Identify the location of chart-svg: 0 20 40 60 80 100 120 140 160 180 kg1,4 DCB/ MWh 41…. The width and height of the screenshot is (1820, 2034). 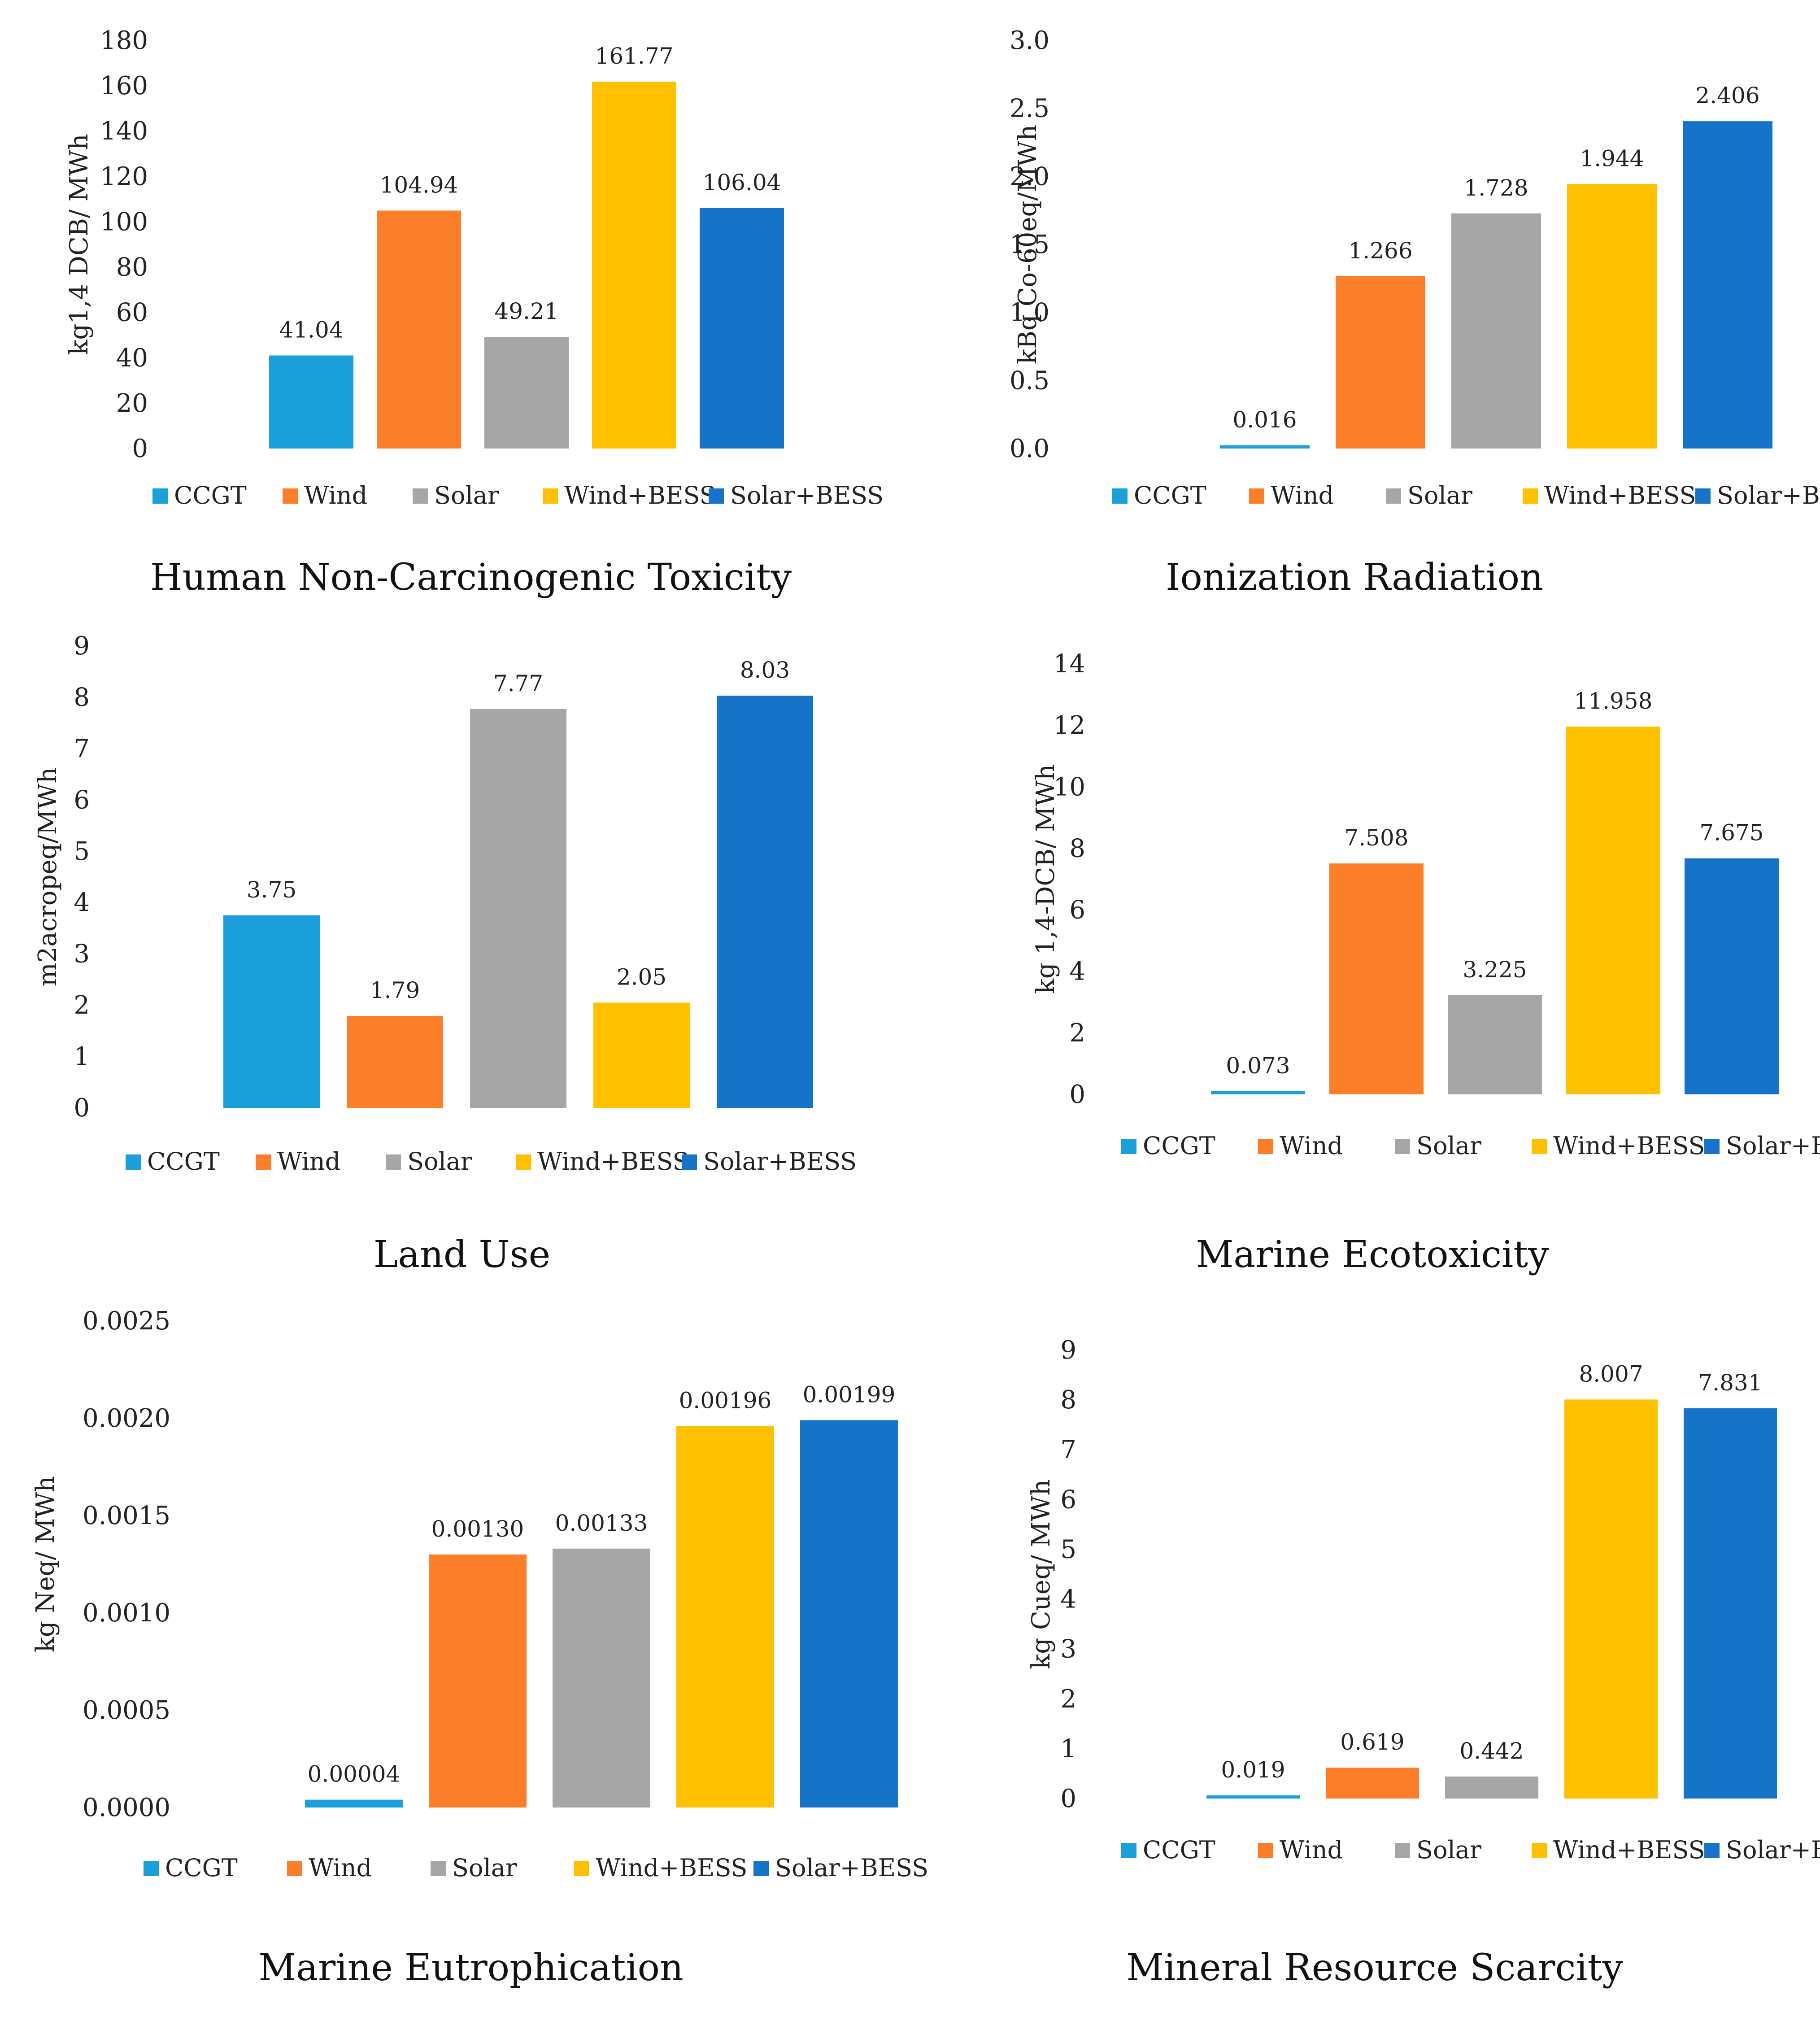
(474, 268).